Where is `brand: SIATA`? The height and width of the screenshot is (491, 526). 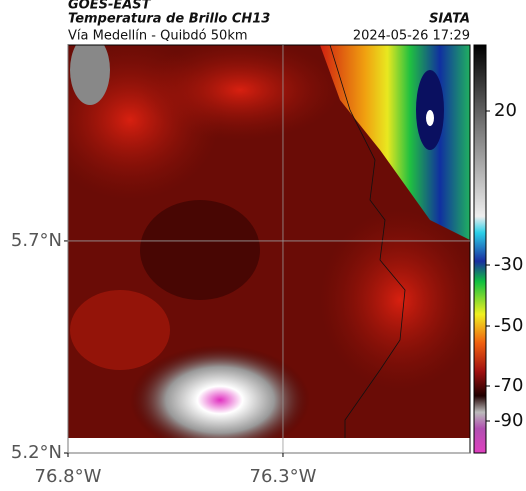
brand: SIATA is located at coordinates (449, 19).